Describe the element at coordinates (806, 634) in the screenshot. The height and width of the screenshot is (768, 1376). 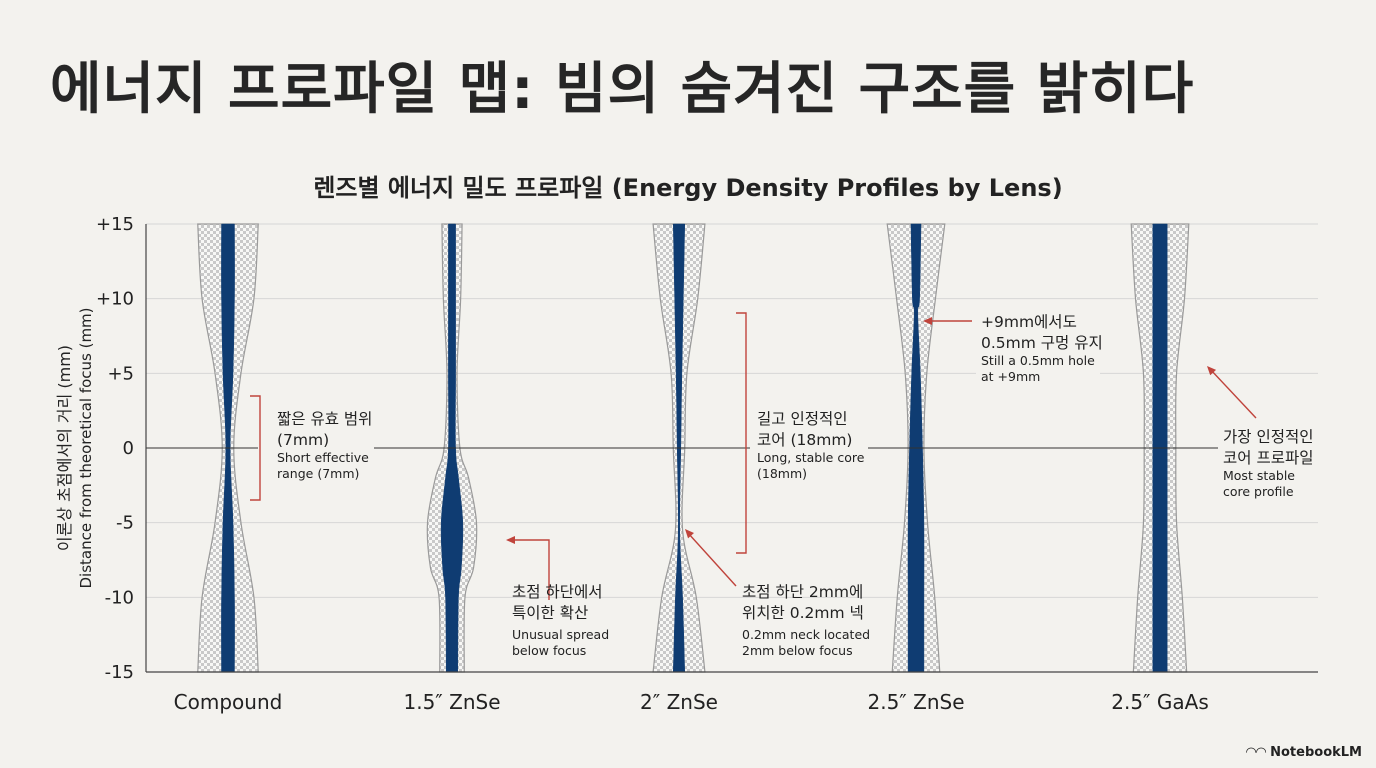
I see `annotation-en: 0.2mm neck located` at that location.